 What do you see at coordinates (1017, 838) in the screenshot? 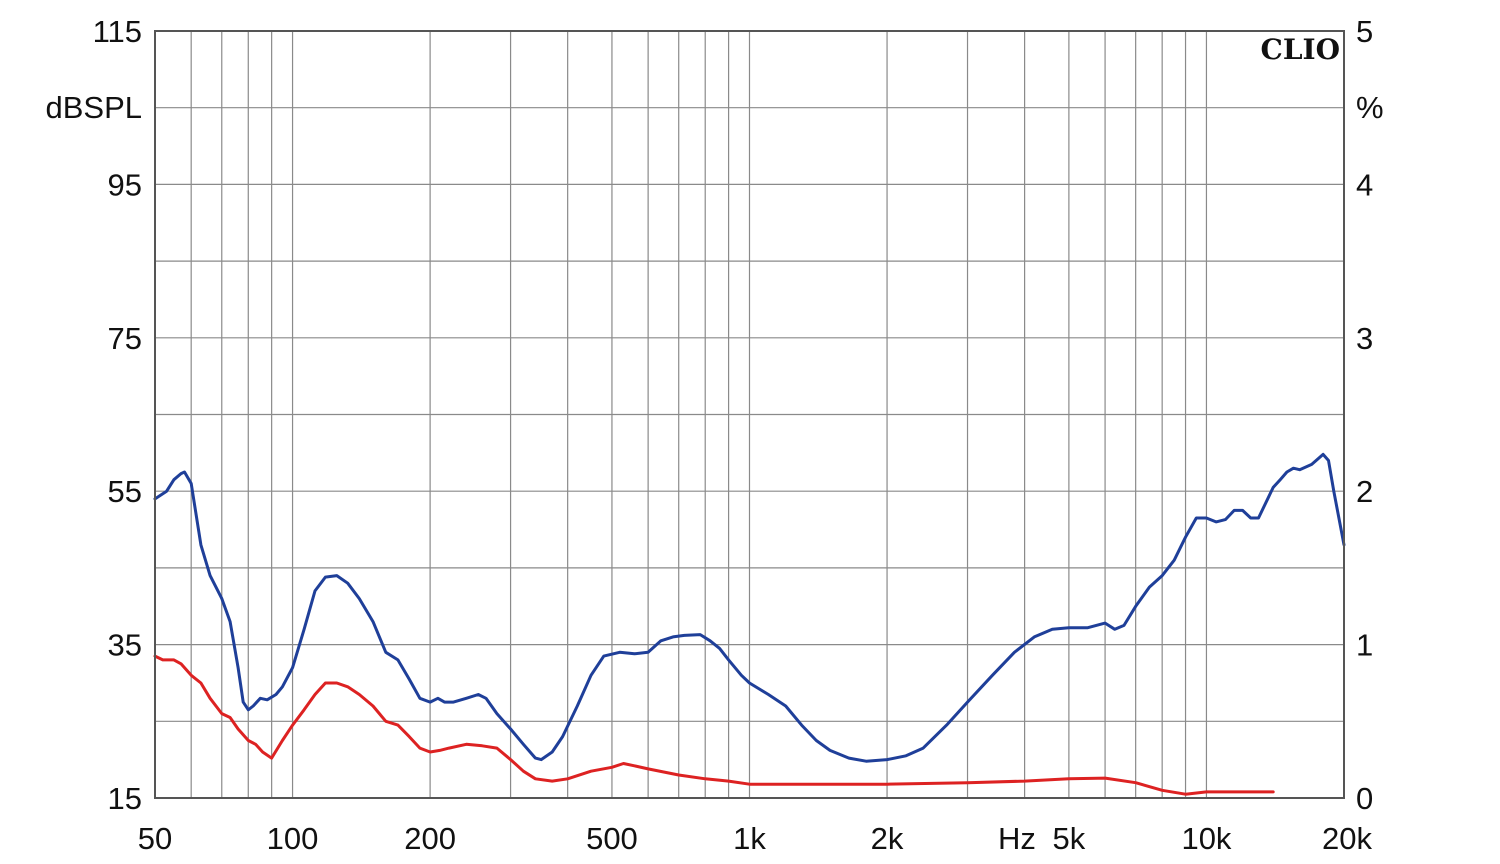
I see `x-axis-unit-label: Hz` at bounding box center [1017, 838].